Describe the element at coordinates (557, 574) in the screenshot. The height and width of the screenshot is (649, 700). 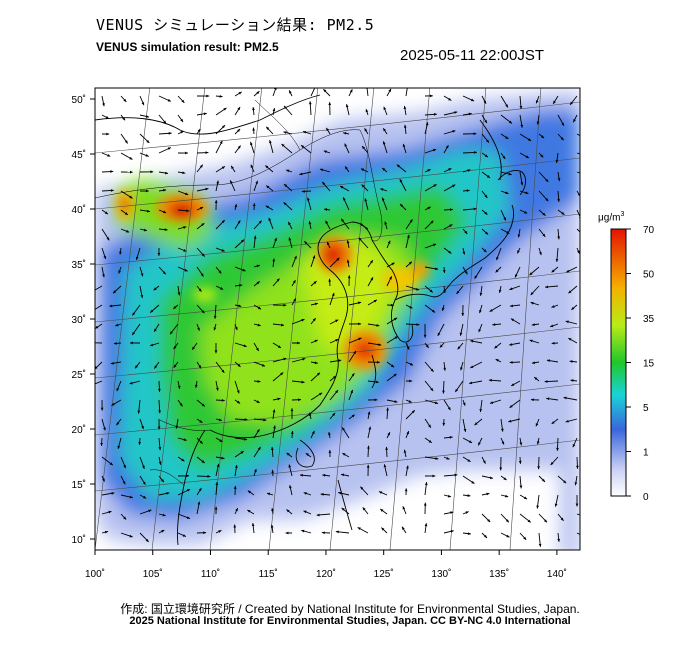
I see `lon-tick-label: 140˚` at that location.